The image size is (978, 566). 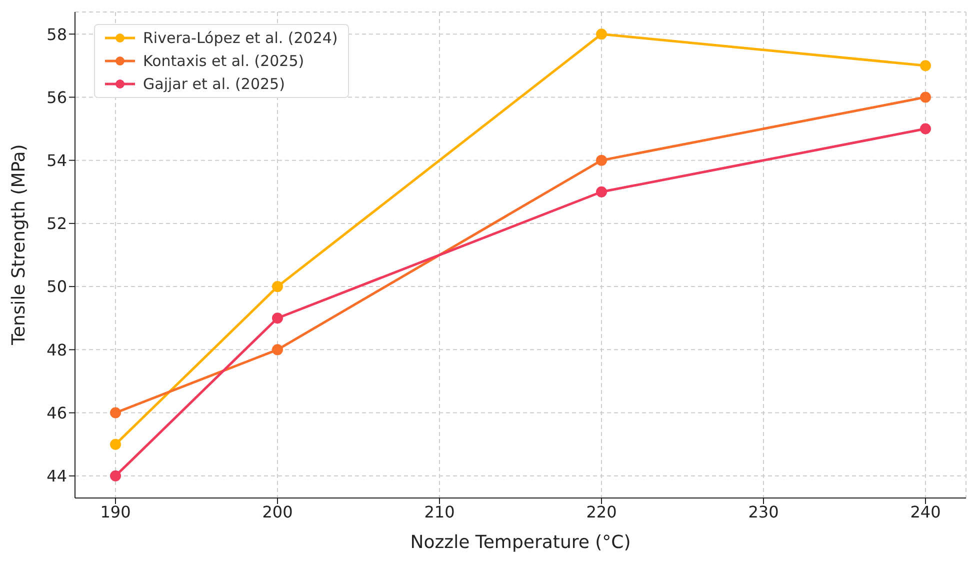 I want to click on x-tick-label: 190, so click(x=115, y=512).